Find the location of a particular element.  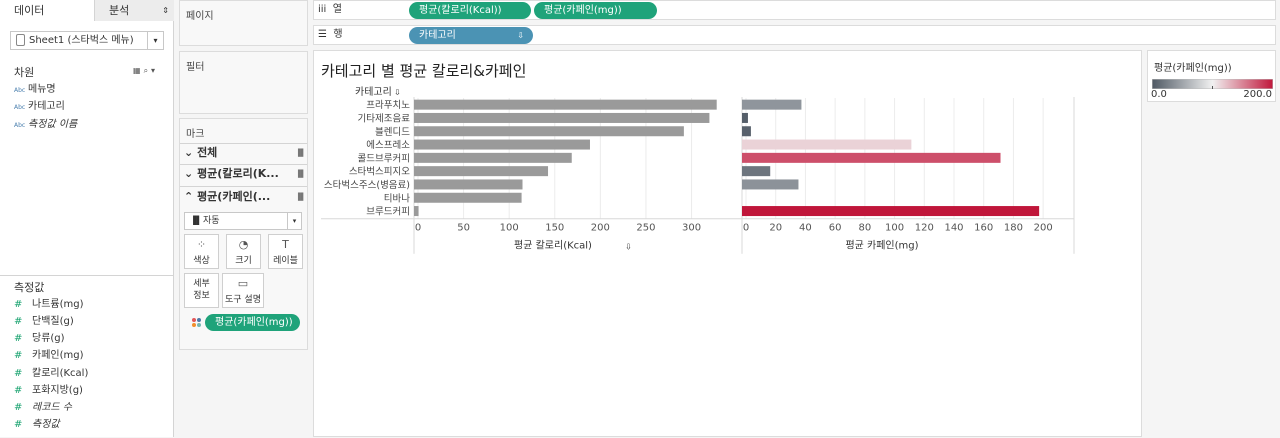

tooltip-button-label: 도구 설명 is located at coordinates (243, 300).